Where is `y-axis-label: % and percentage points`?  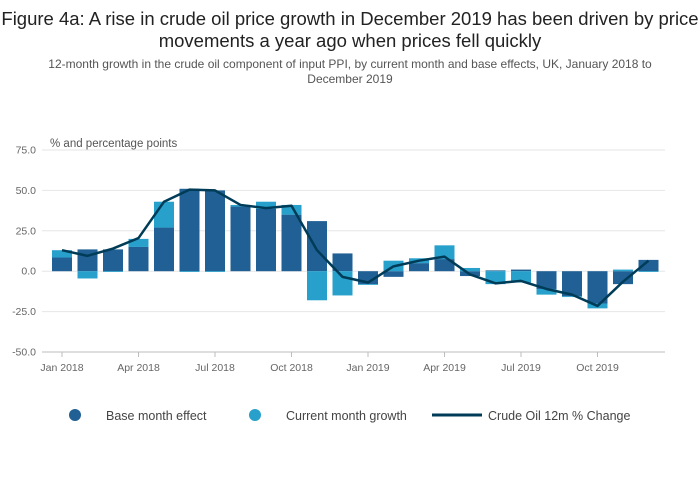 y-axis-label: % and percentage points is located at coordinates (113, 144).